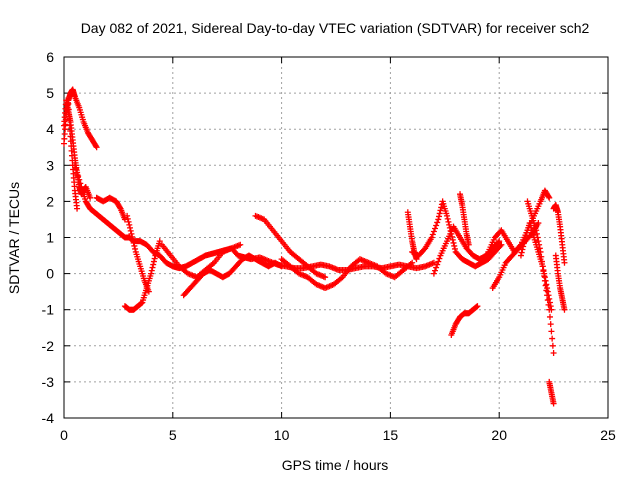 This screenshot has height=480, width=640. I want to click on y-tick-label: -3, so click(48, 382).